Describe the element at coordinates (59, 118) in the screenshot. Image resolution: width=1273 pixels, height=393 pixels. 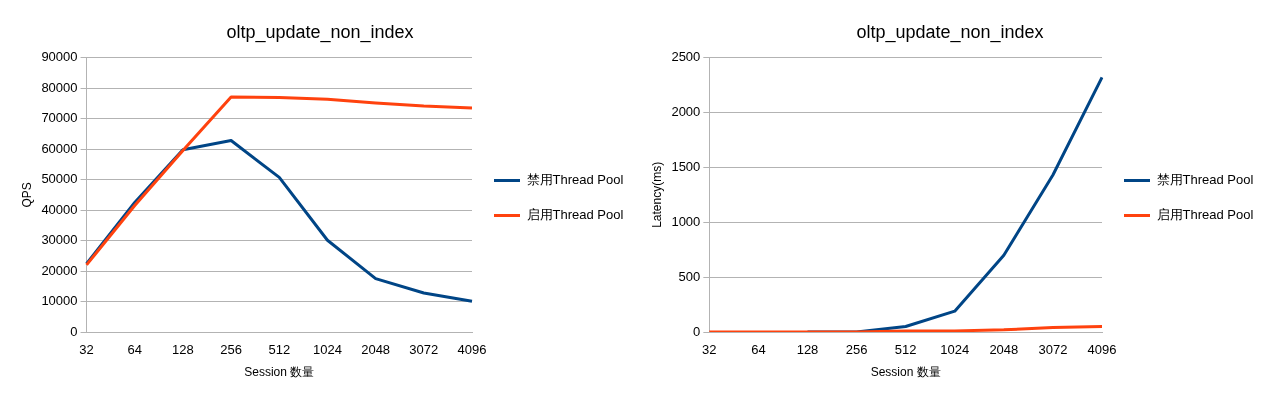
I see `y-tick-label: 70000` at that location.